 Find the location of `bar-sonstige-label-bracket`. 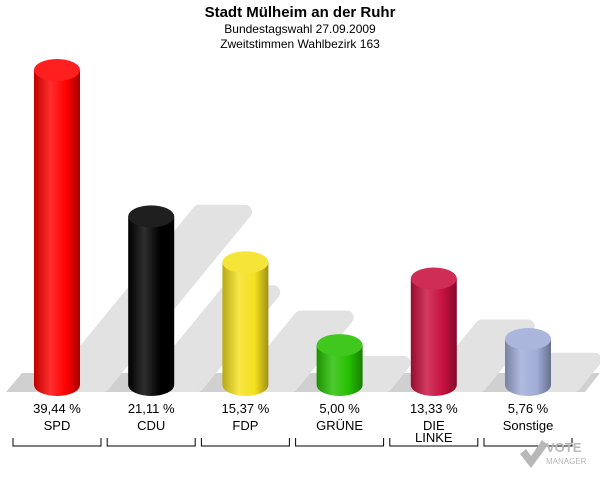

bar-sonstige-label-bracket is located at coordinates (528, 442).